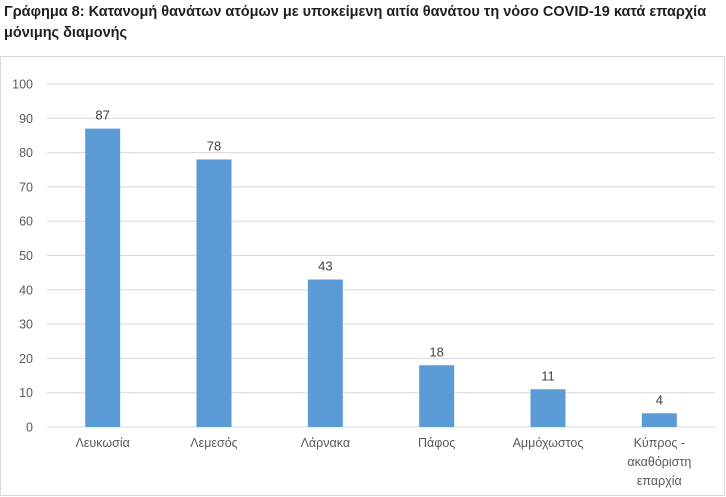 The height and width of the screenshot is (497, 726). I want to click on x-tick-label: Λεμεσός, so click(213, 443).